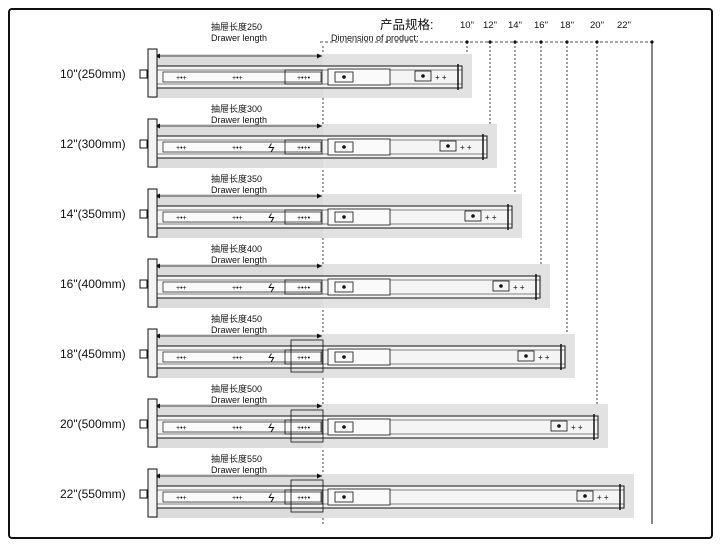 The image size is (723, 547). I want to click on drawer-length-cn-5: 抽屉长度450, so click(236, 318).